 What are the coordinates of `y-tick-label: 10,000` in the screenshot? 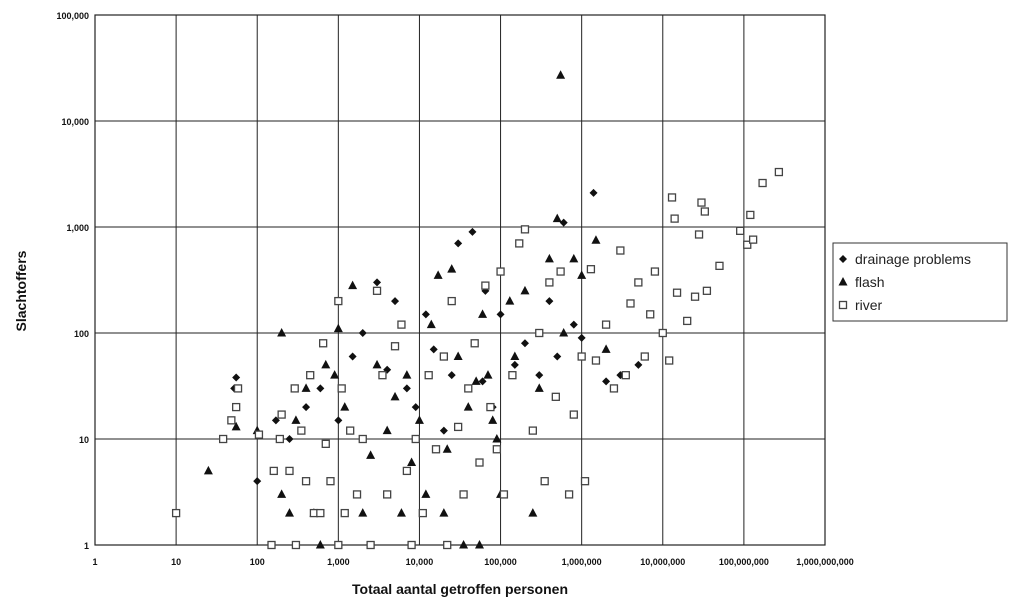 It's located at (75, 122).